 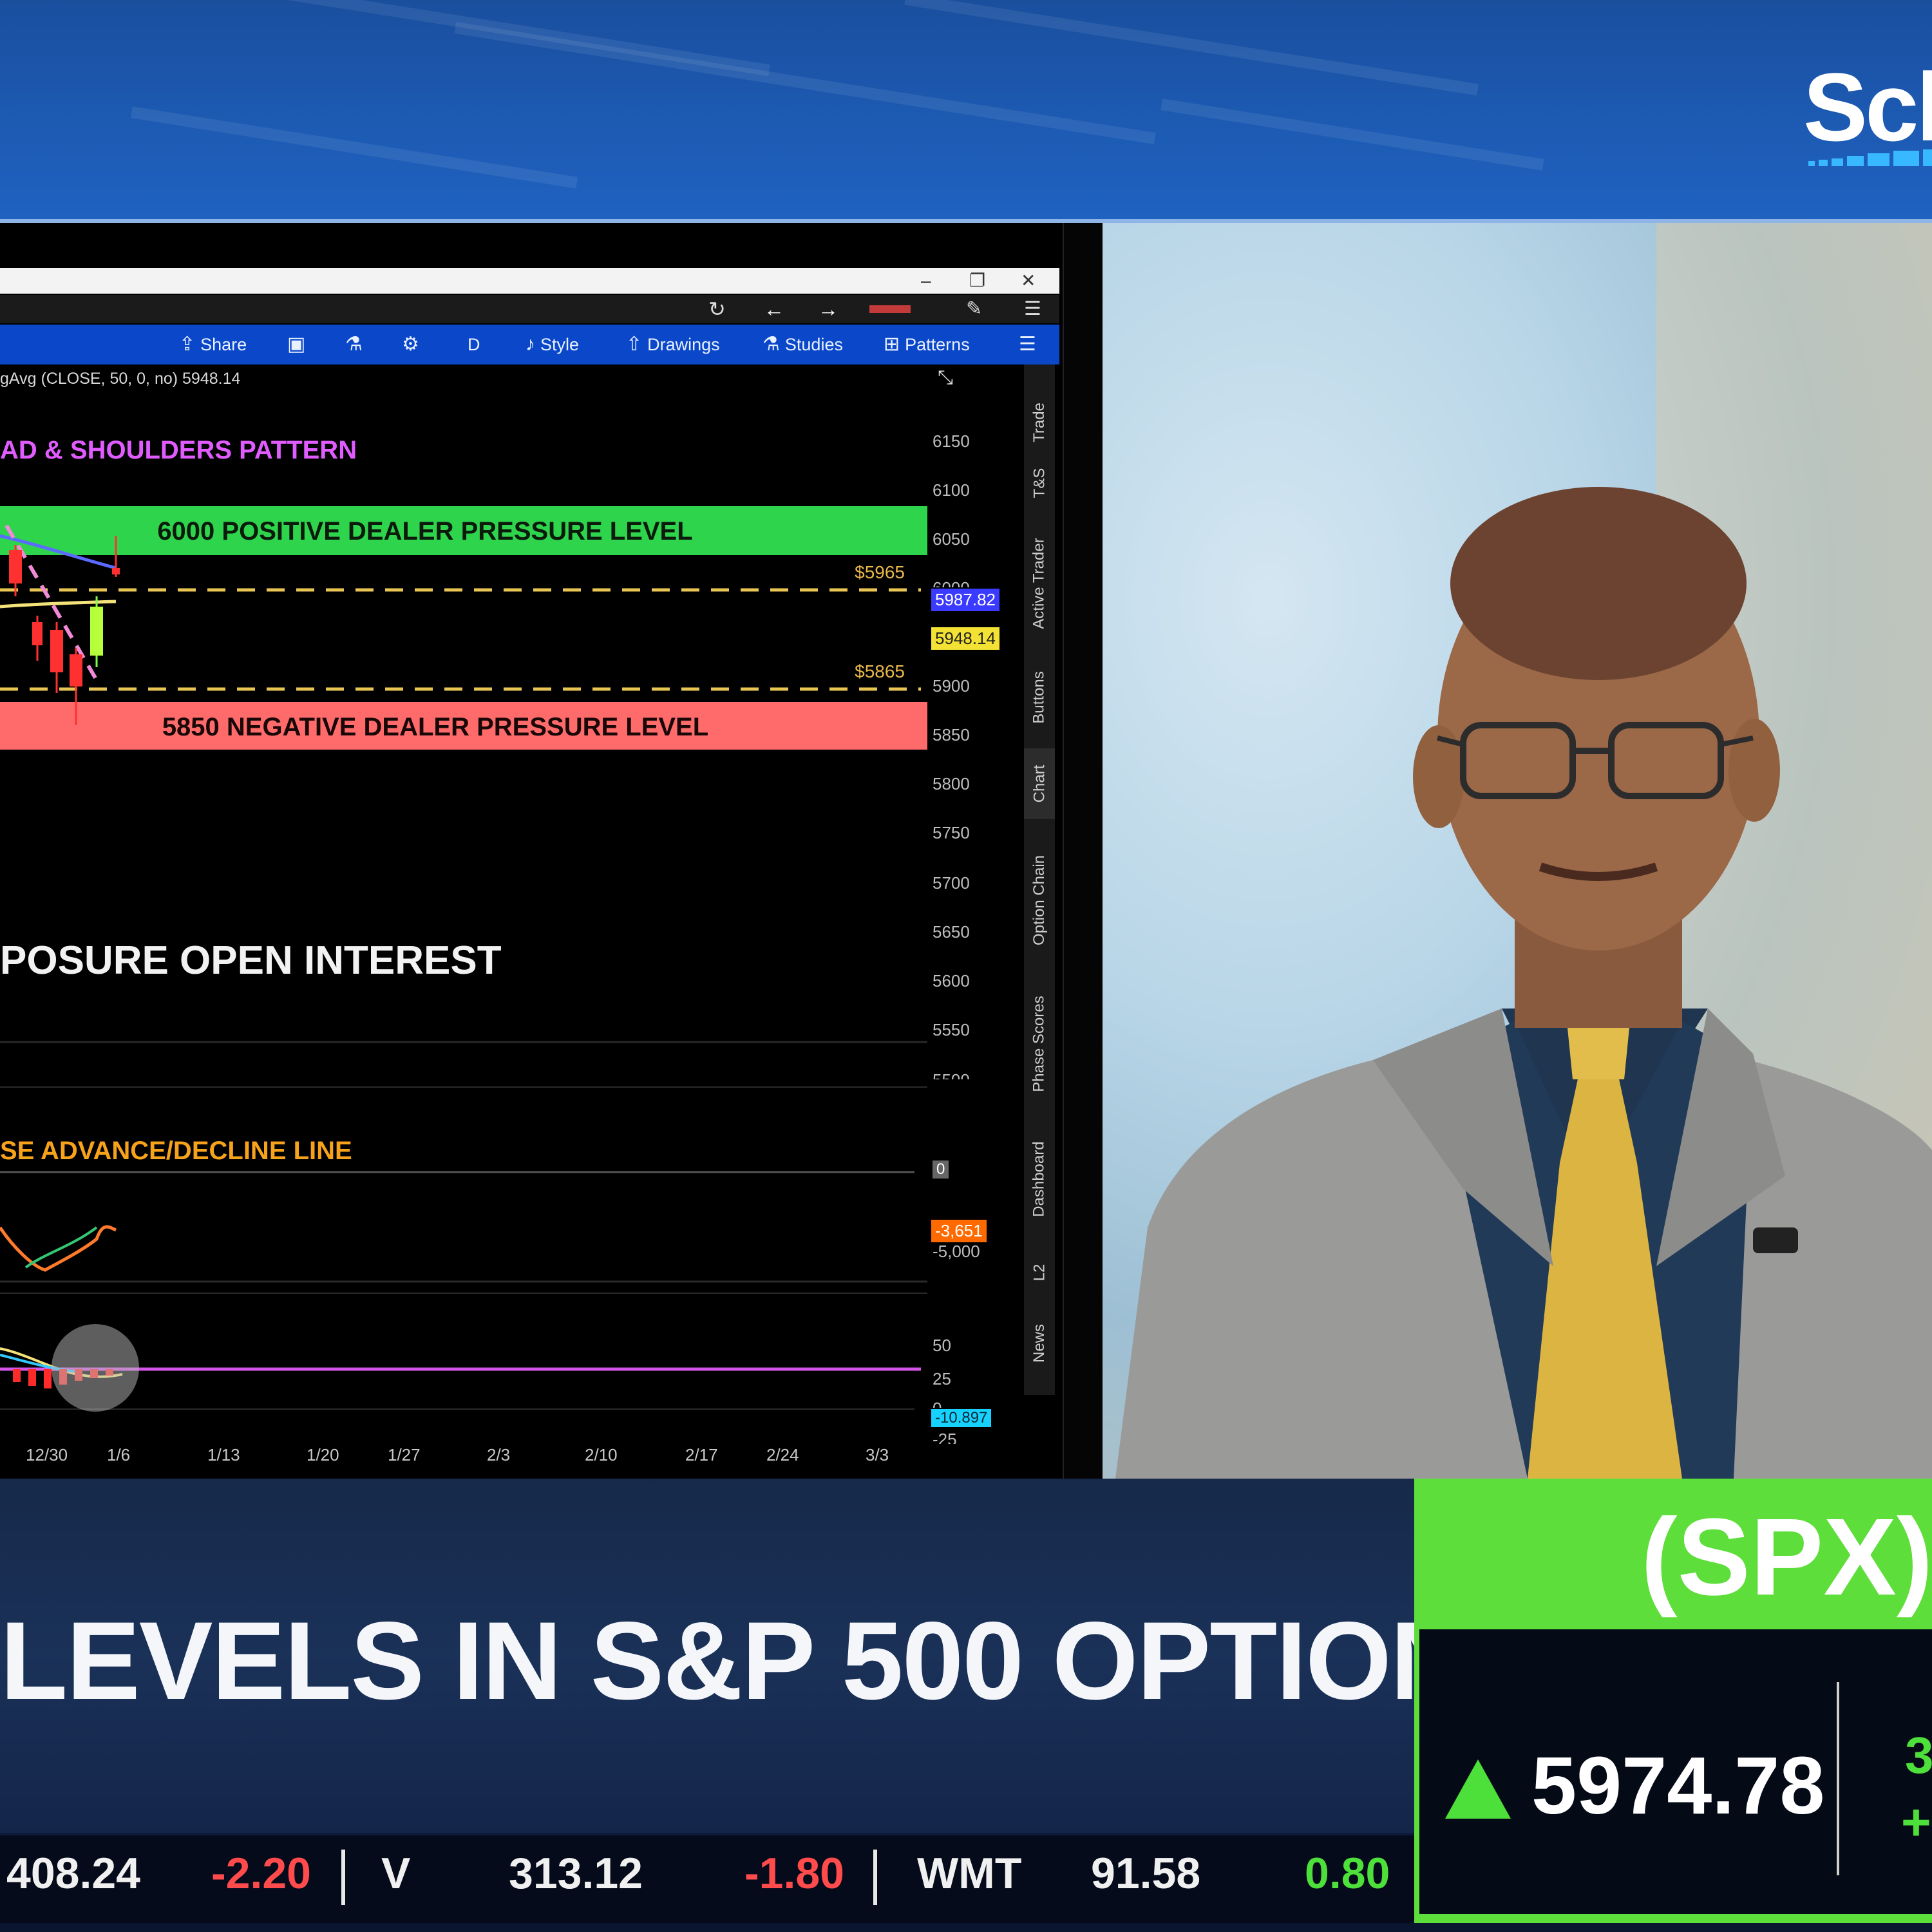 What do you see at coordinates (977, 280) in the screenshot?
I see `restore-icon: ❐` at bounding box center [977, 280].